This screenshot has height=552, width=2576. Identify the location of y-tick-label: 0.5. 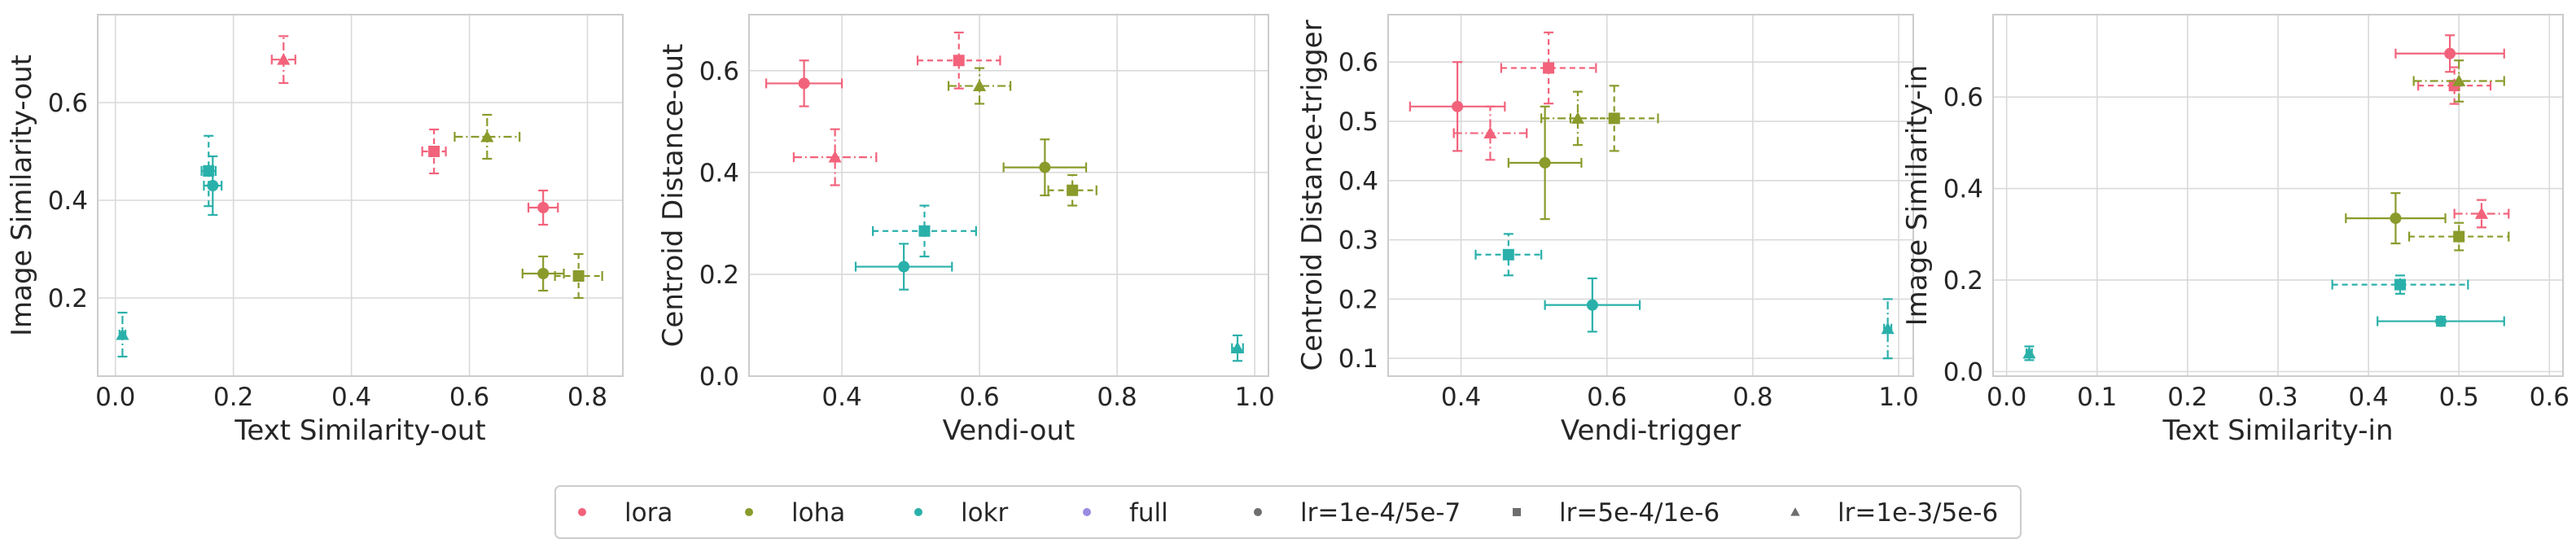
(1358, 122).